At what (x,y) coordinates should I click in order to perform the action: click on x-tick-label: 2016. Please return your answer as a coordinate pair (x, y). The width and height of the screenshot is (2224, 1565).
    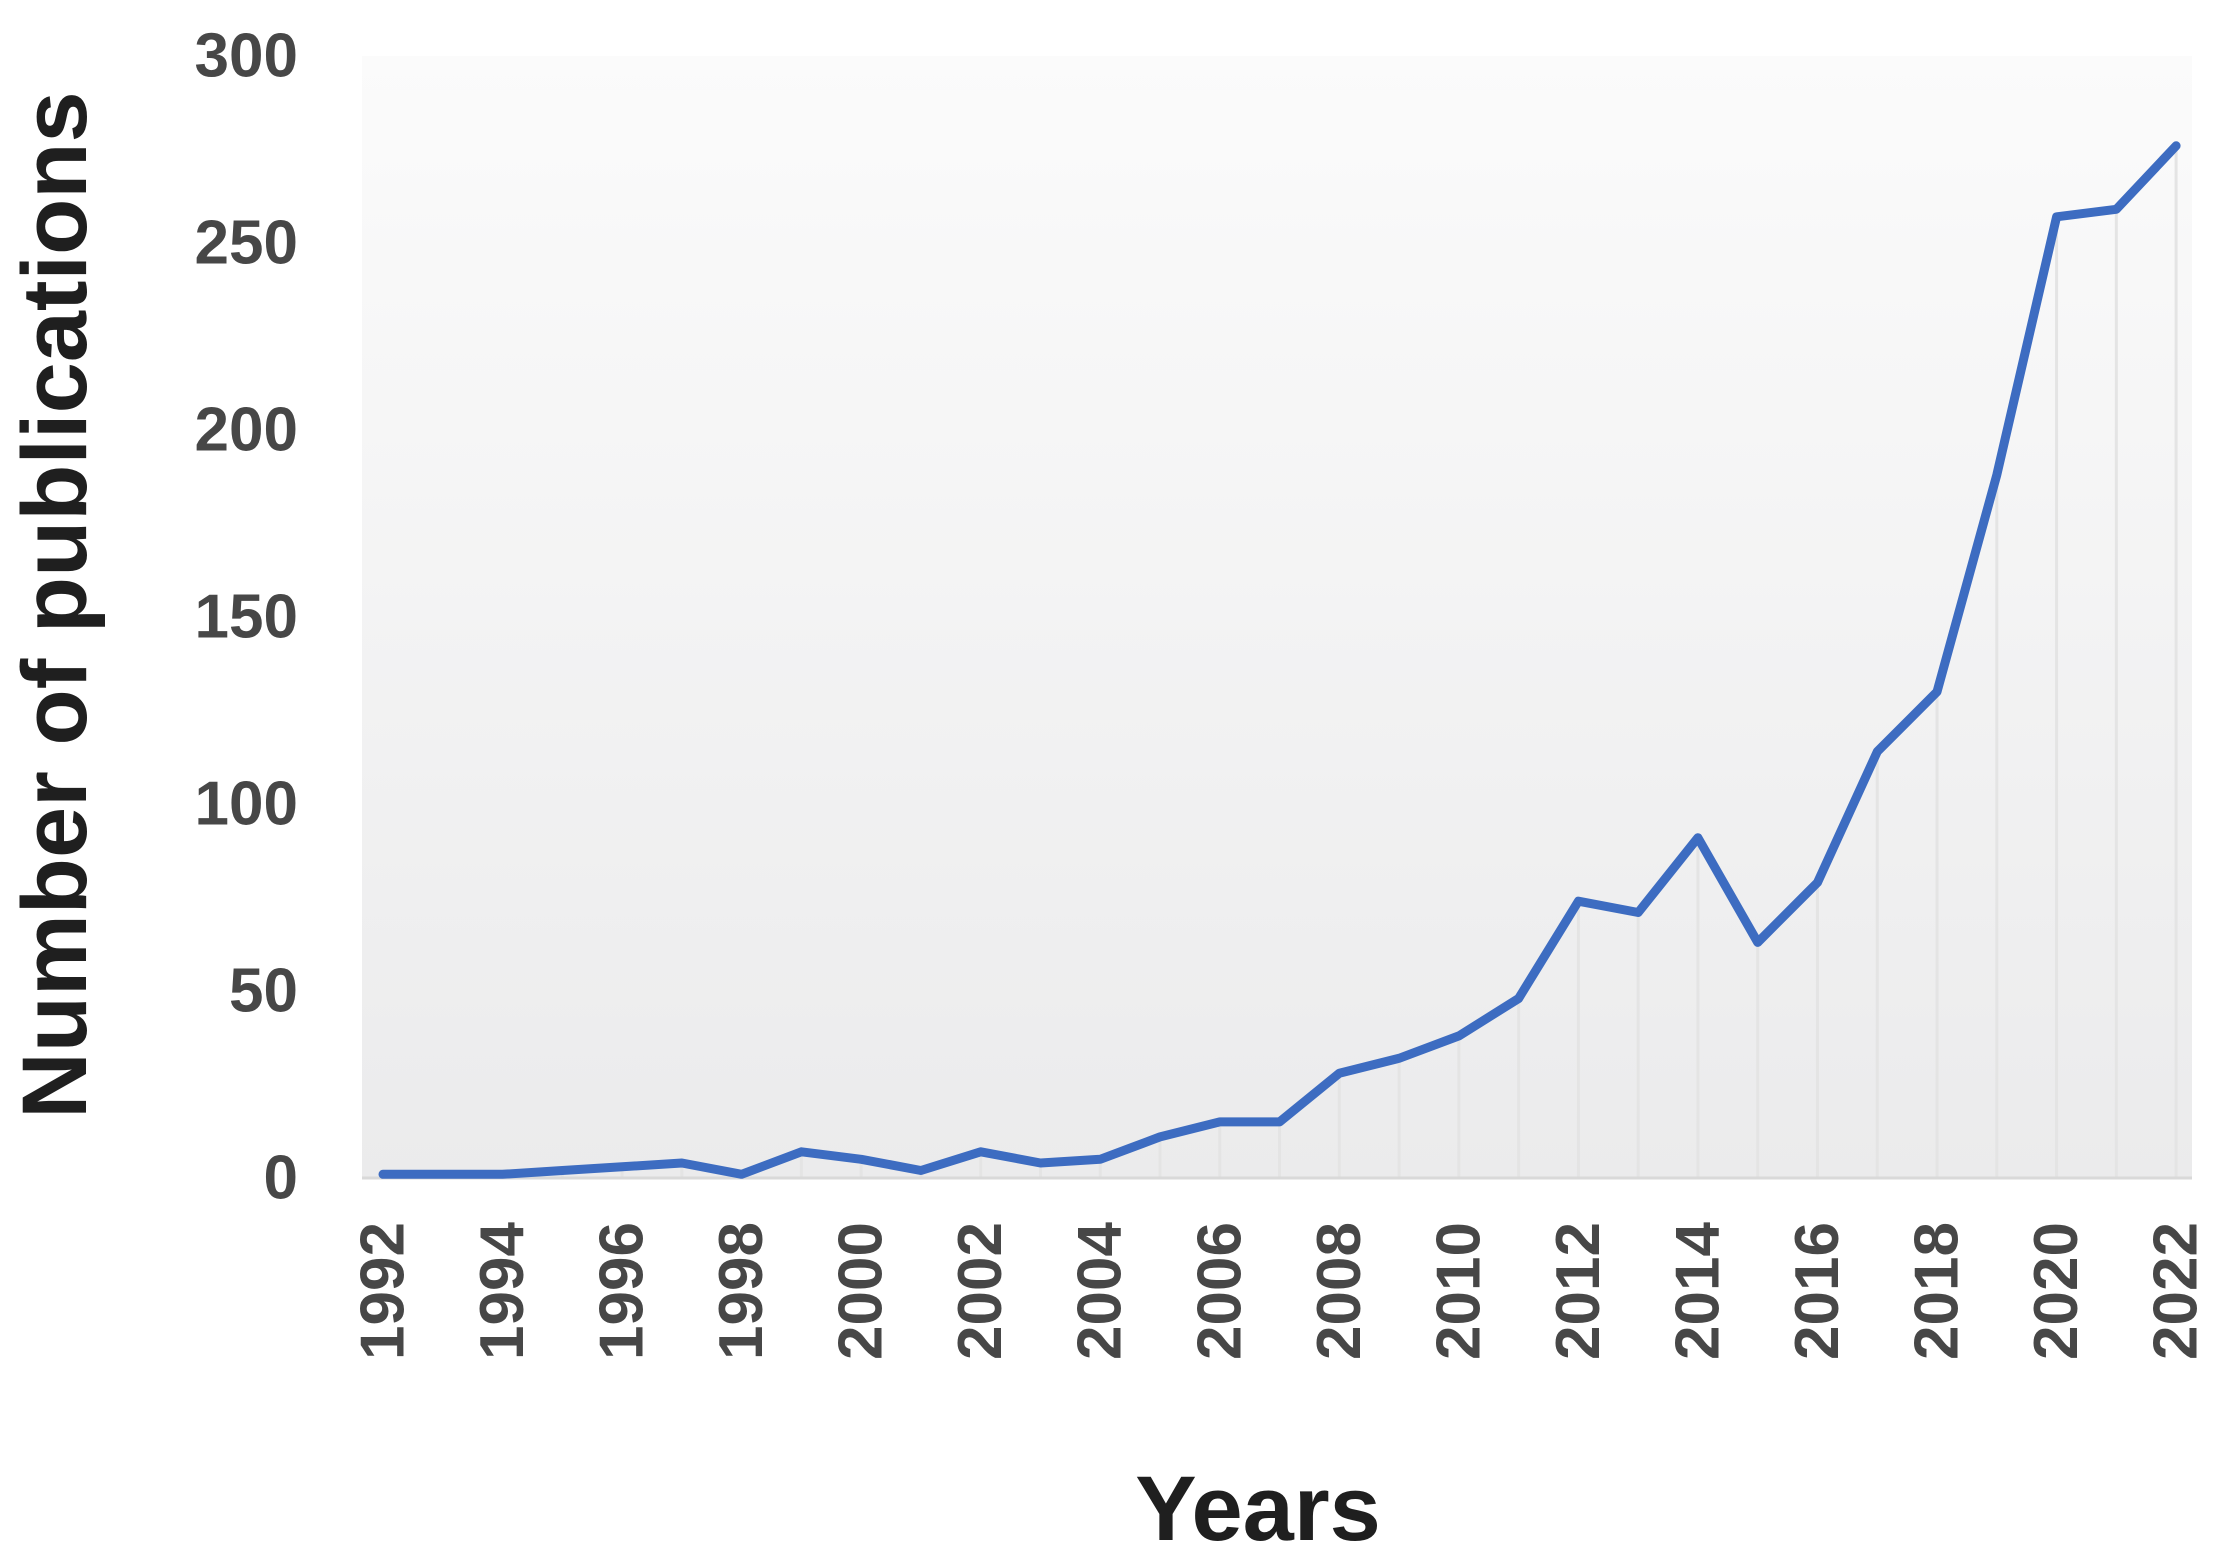
    Looking at the image, I should click on (1817, 1291).